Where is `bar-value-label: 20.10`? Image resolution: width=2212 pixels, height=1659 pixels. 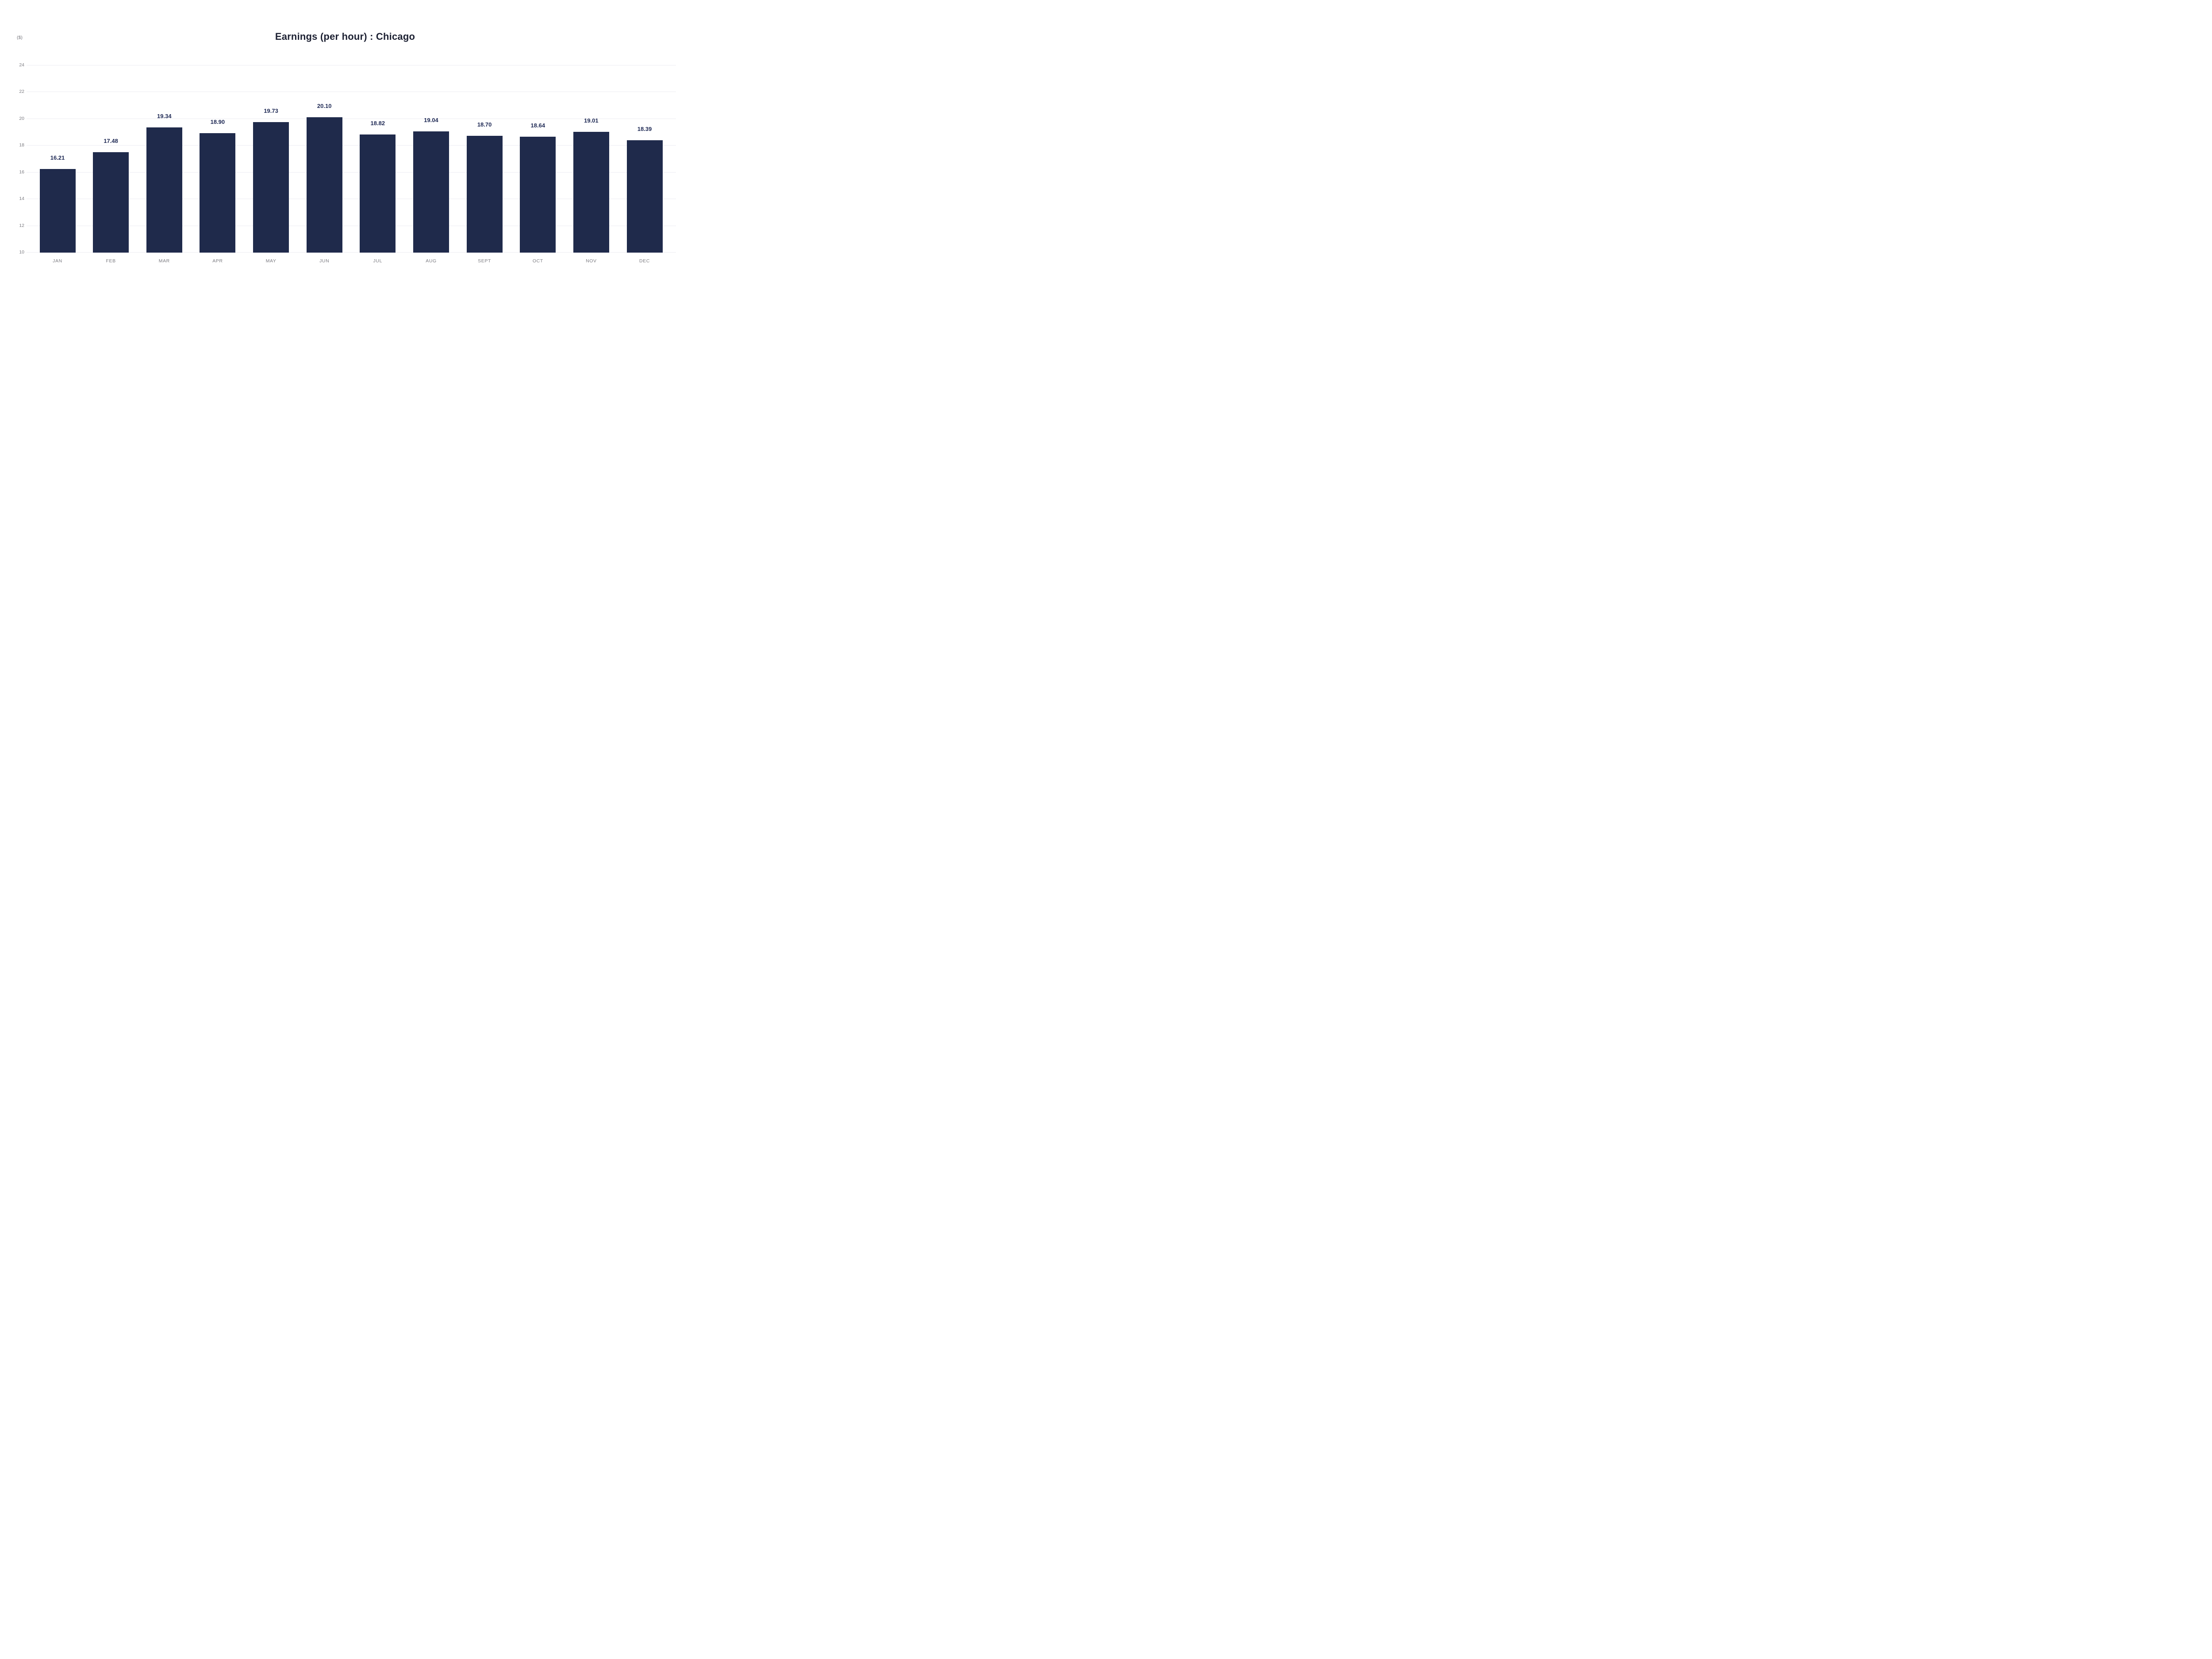 bar-value-label: 20.10 is located at coordinates (325, 106).